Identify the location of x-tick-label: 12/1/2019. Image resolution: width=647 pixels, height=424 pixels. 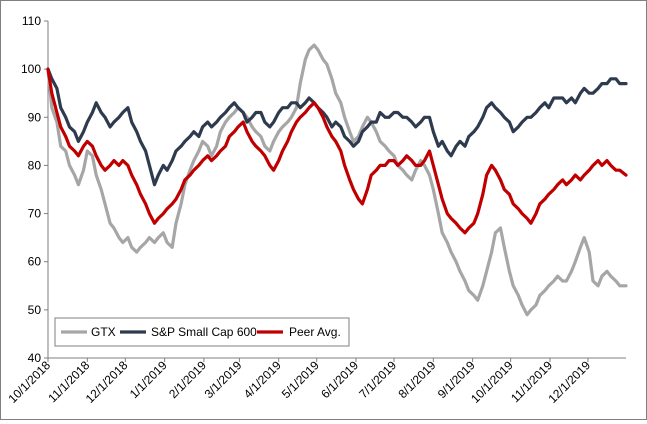
(569, 382).